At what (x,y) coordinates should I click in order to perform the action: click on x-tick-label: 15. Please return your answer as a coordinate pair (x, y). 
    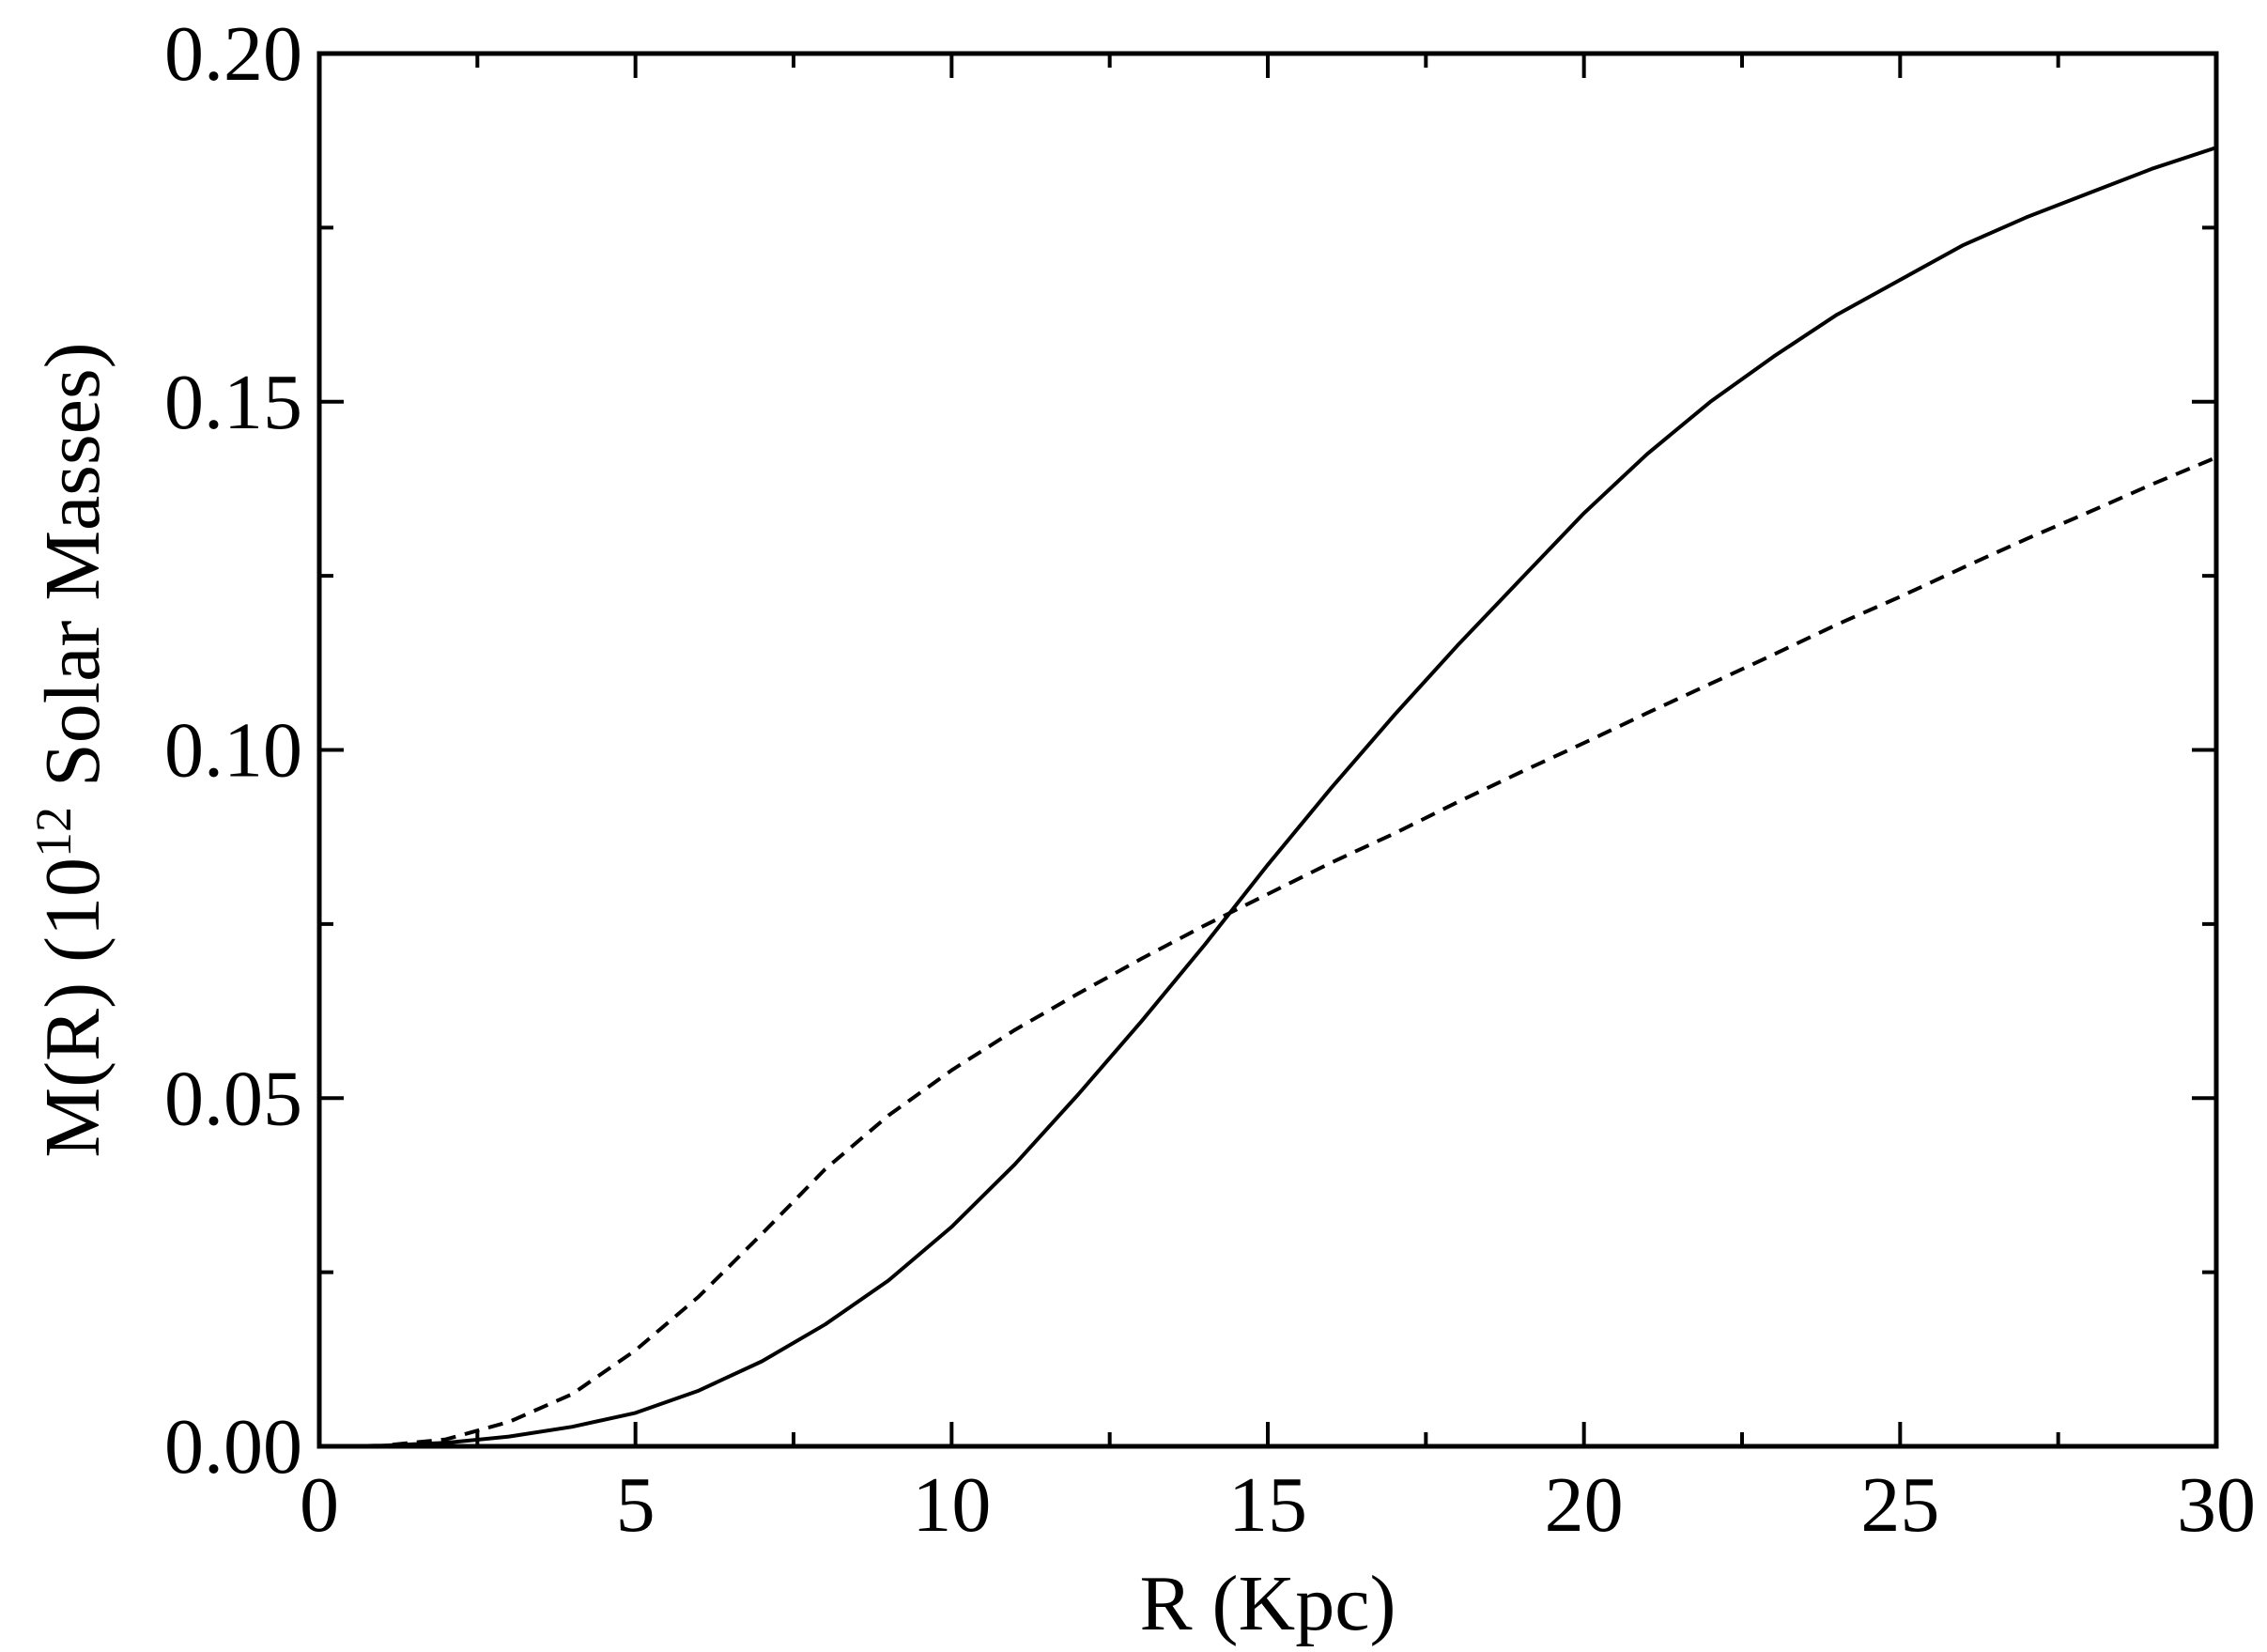
    Looking at the image, I should click on (1267, 1505).